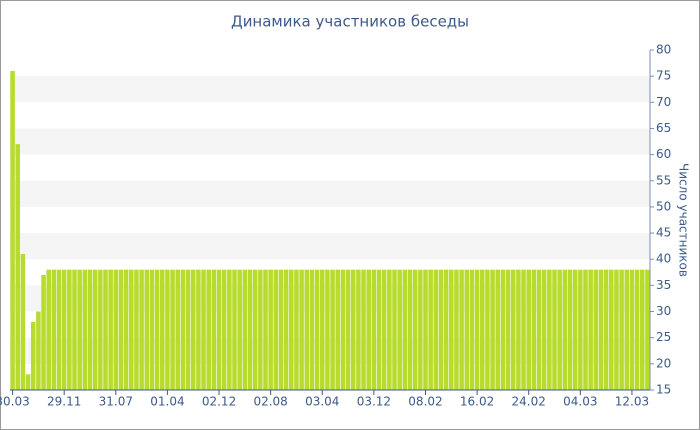 This screenshot has height=430, width=700. What do you see at coordinates (663, 337) in the screenshot?
I see `y-tick-label: 25` at bounding box center [663, 337].